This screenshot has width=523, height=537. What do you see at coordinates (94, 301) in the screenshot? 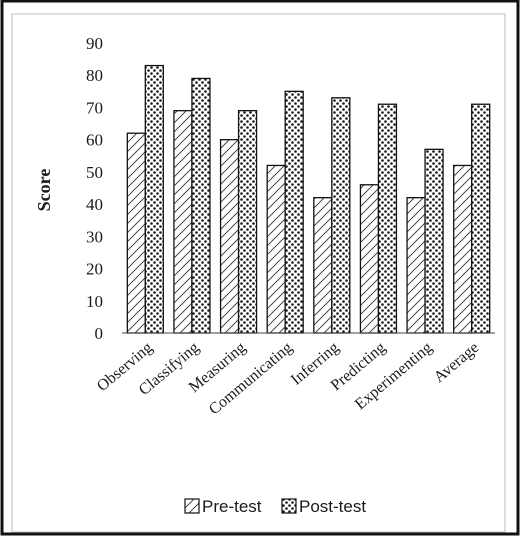
I see `y-tick-label: 10` at bounding box center [94, 301].